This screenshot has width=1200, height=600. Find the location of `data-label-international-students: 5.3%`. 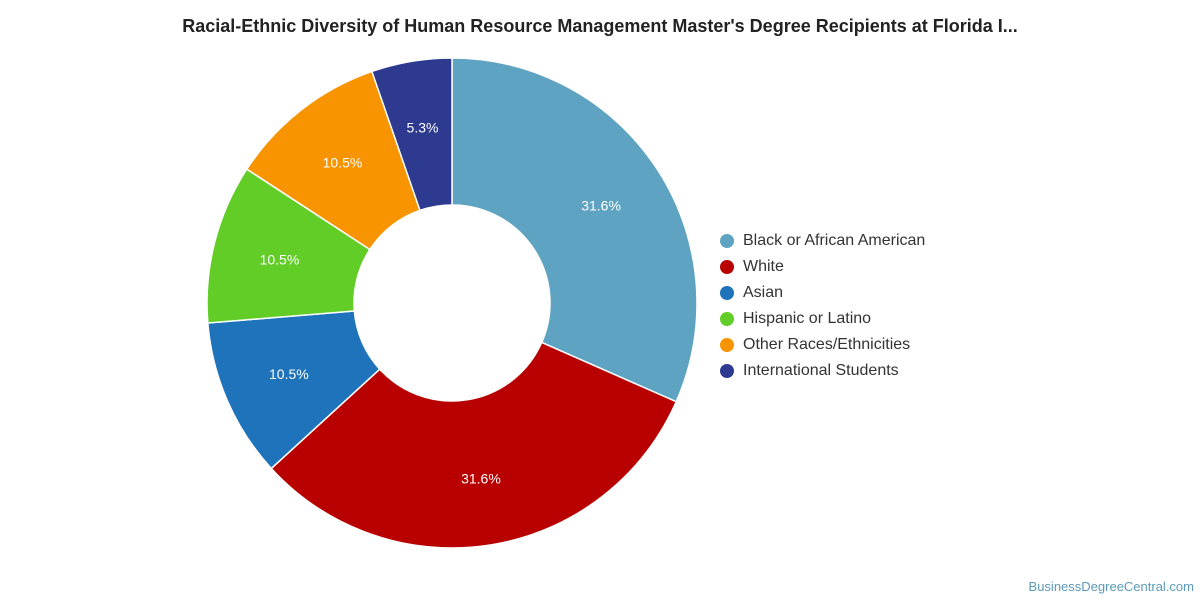

data-label-international-students: 5.3% is located at coordinates (423, 127).